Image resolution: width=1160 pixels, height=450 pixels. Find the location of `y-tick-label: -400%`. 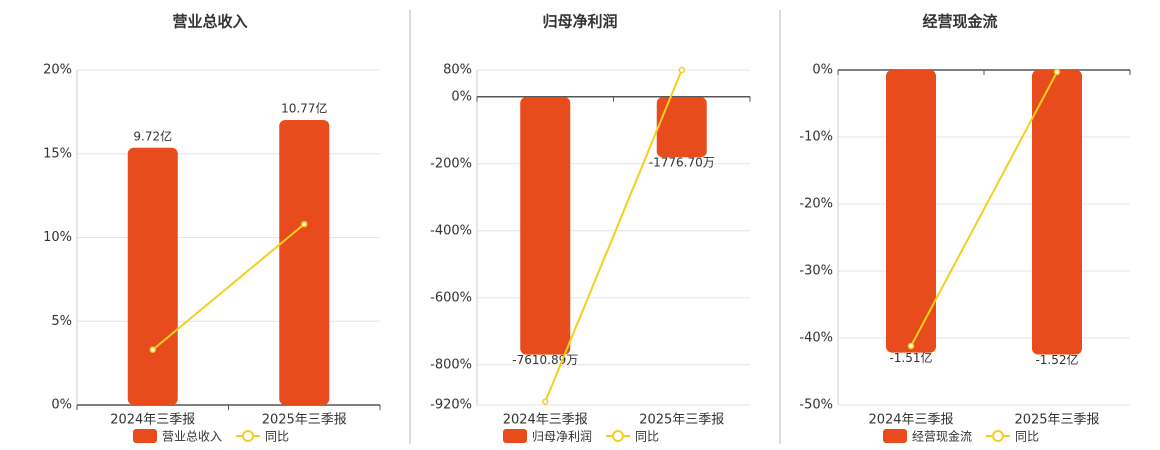

y-tick-label: -400% is located at coordinates (451, 230).